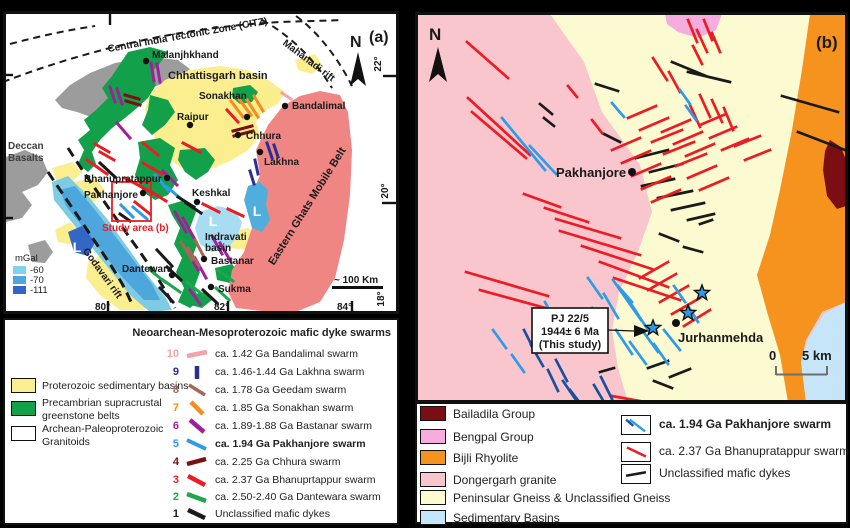 The height and width of the screenshot is (528, 850). I want to click on panel-a-tag: (a), so click(379, 37).